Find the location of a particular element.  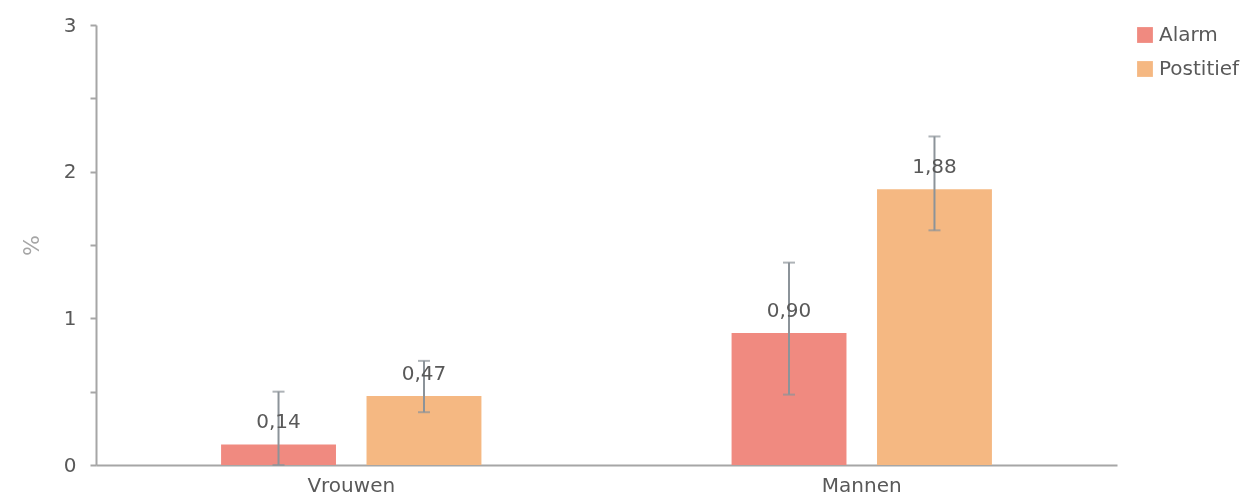

y-tick-label: 3 is located at coordinates (70, 24).